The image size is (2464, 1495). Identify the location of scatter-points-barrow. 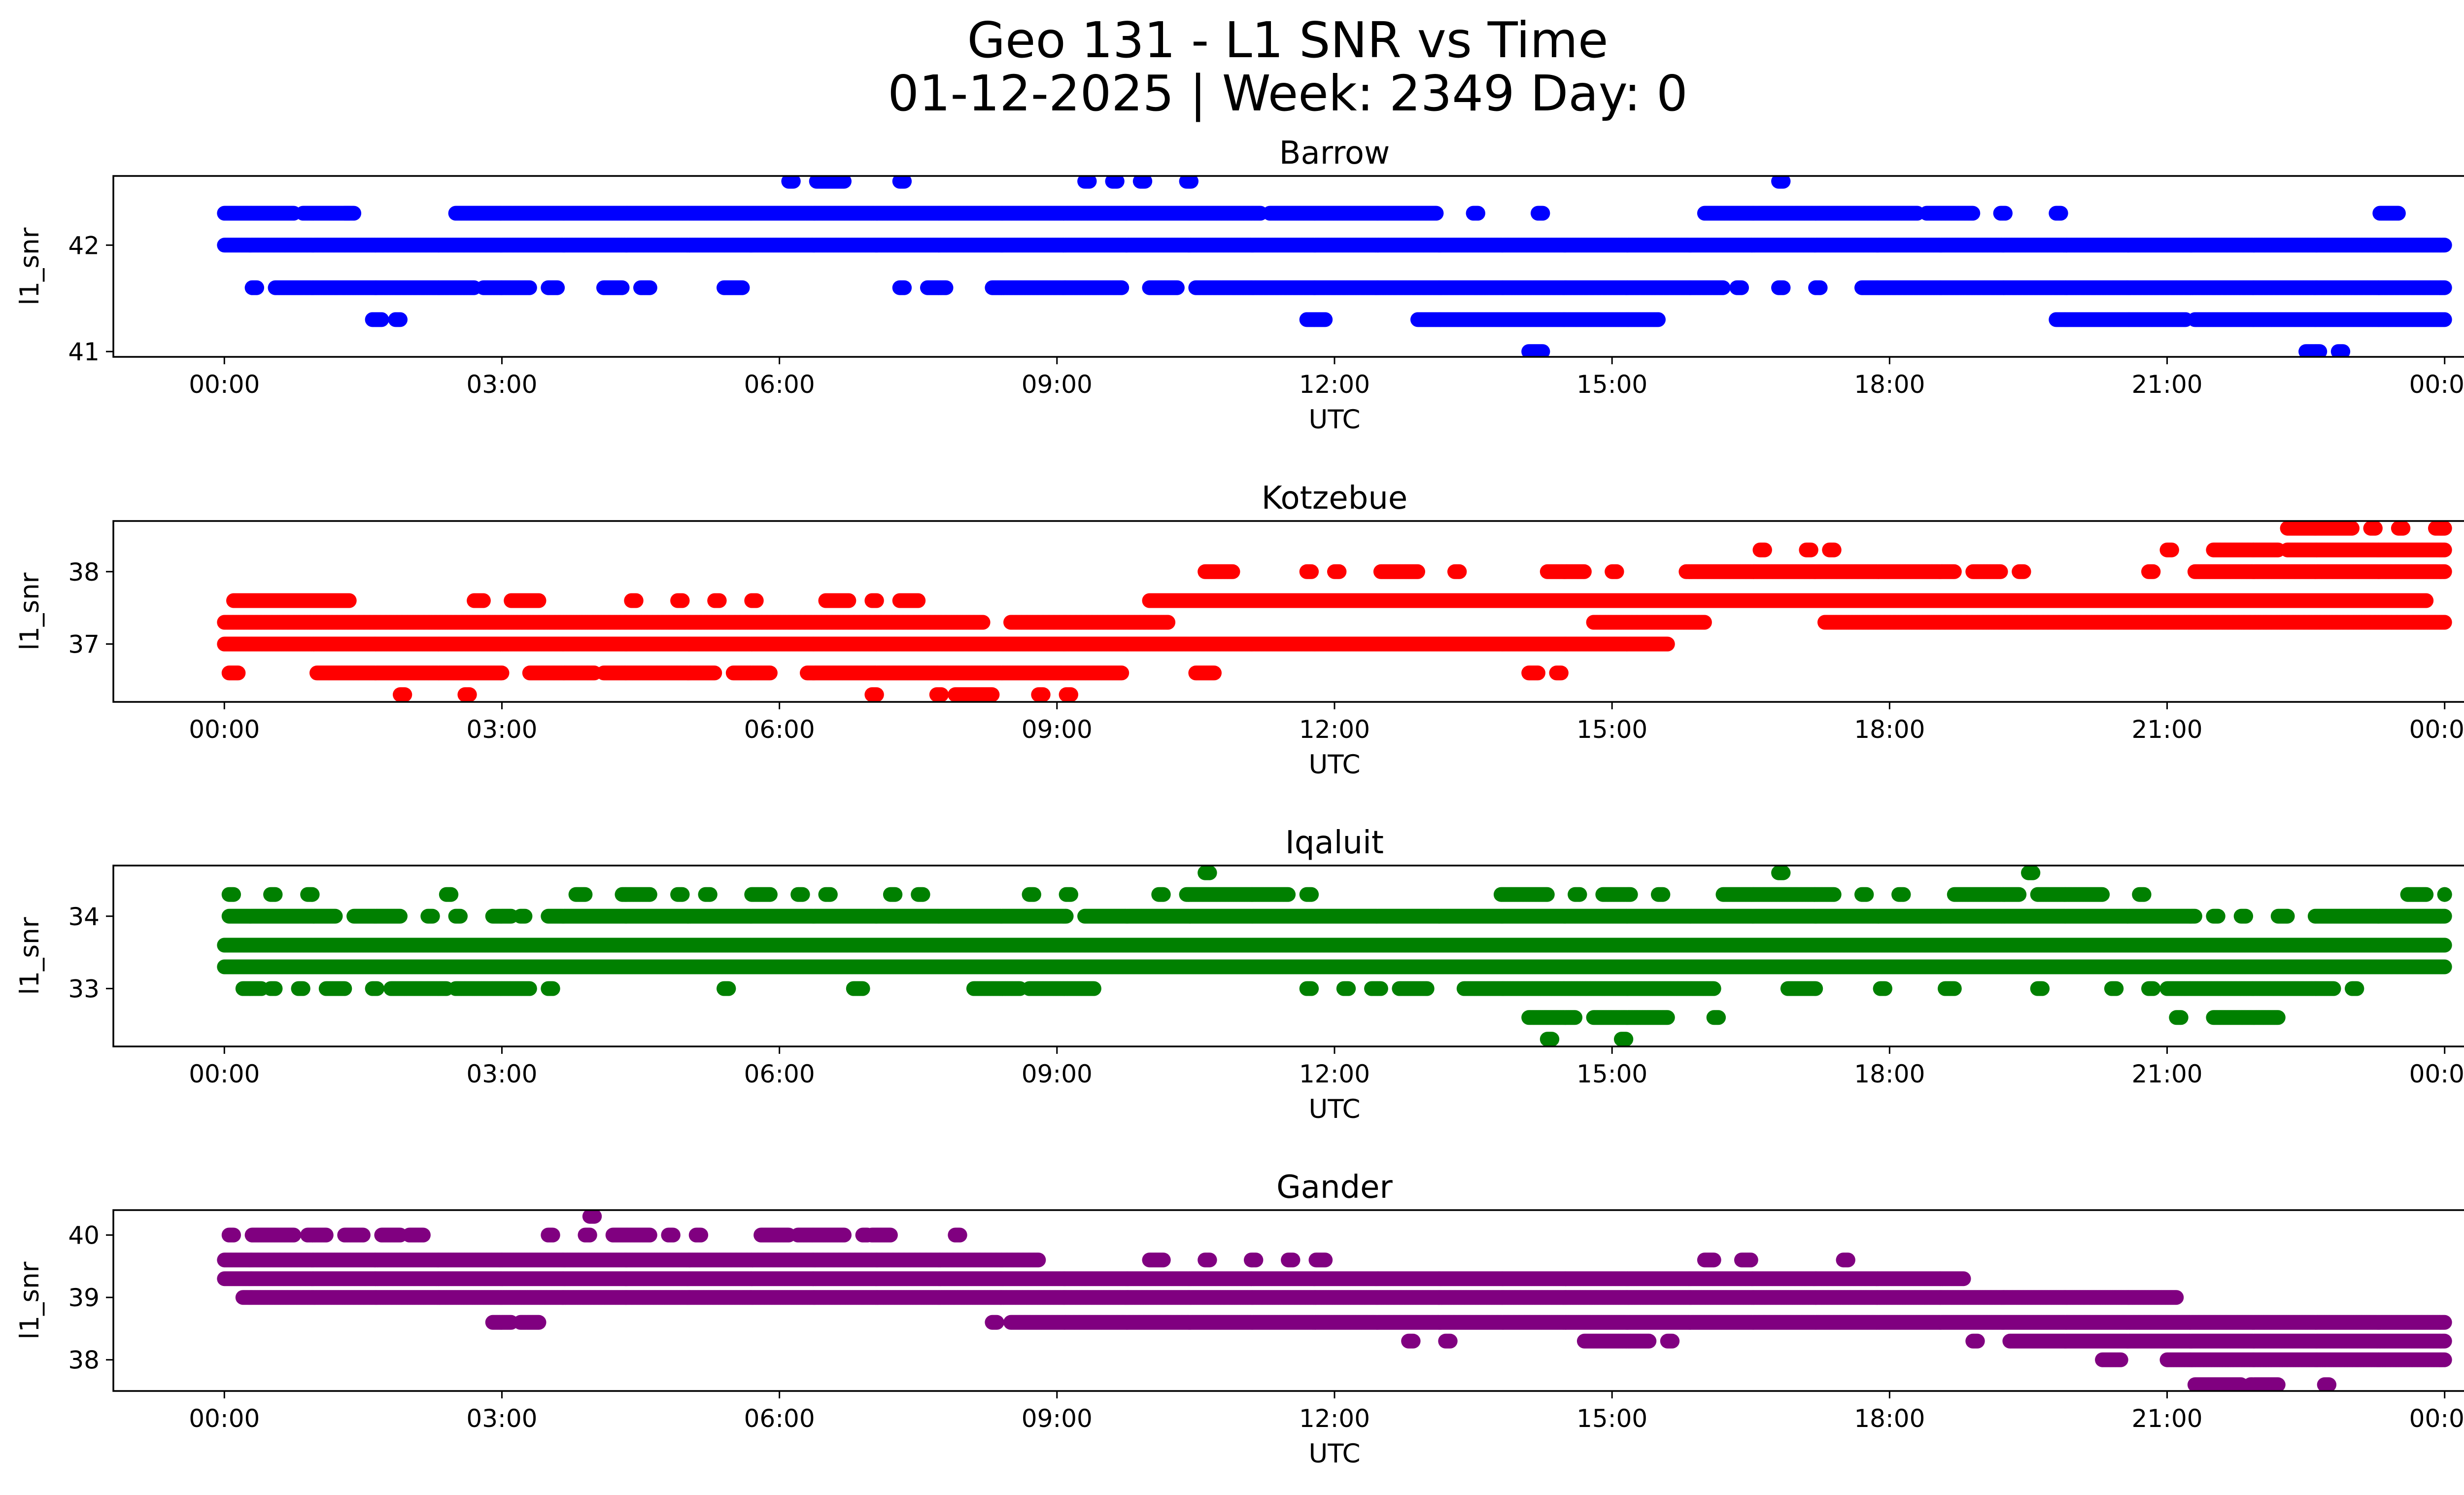
(1334, 266).